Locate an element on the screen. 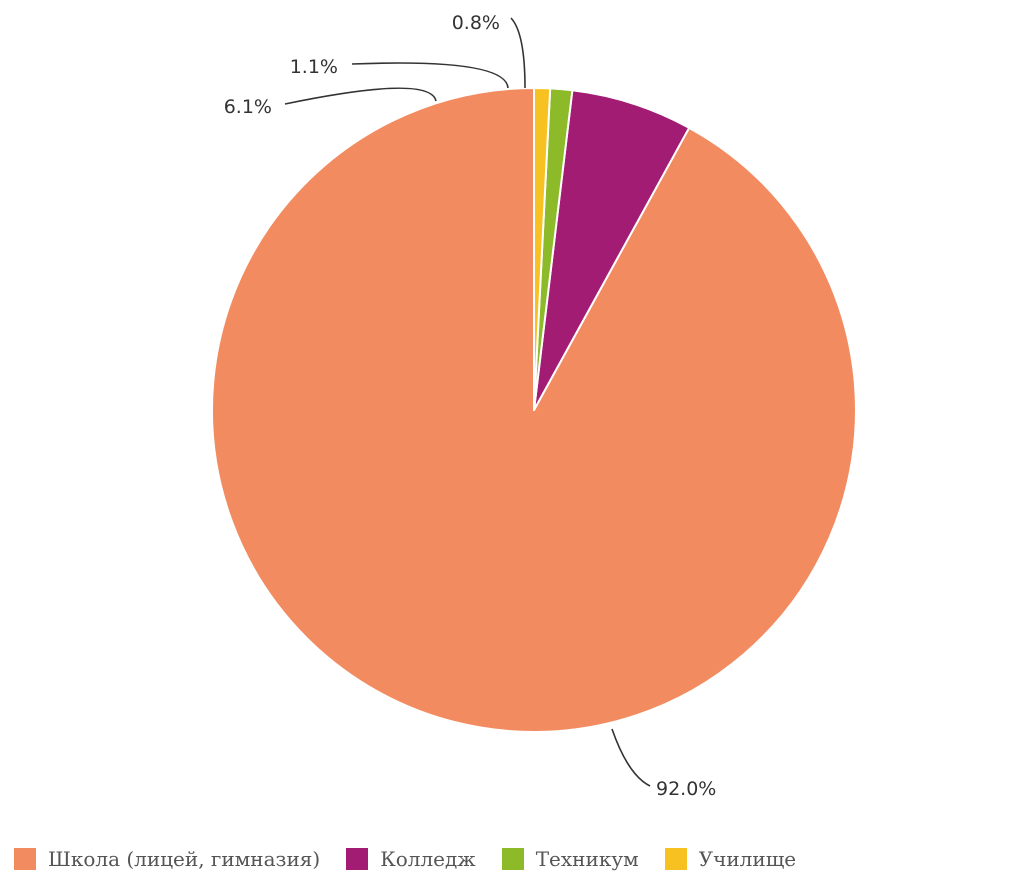  legend-item-vocational-school: Училище is located at coordinates (730, 859).